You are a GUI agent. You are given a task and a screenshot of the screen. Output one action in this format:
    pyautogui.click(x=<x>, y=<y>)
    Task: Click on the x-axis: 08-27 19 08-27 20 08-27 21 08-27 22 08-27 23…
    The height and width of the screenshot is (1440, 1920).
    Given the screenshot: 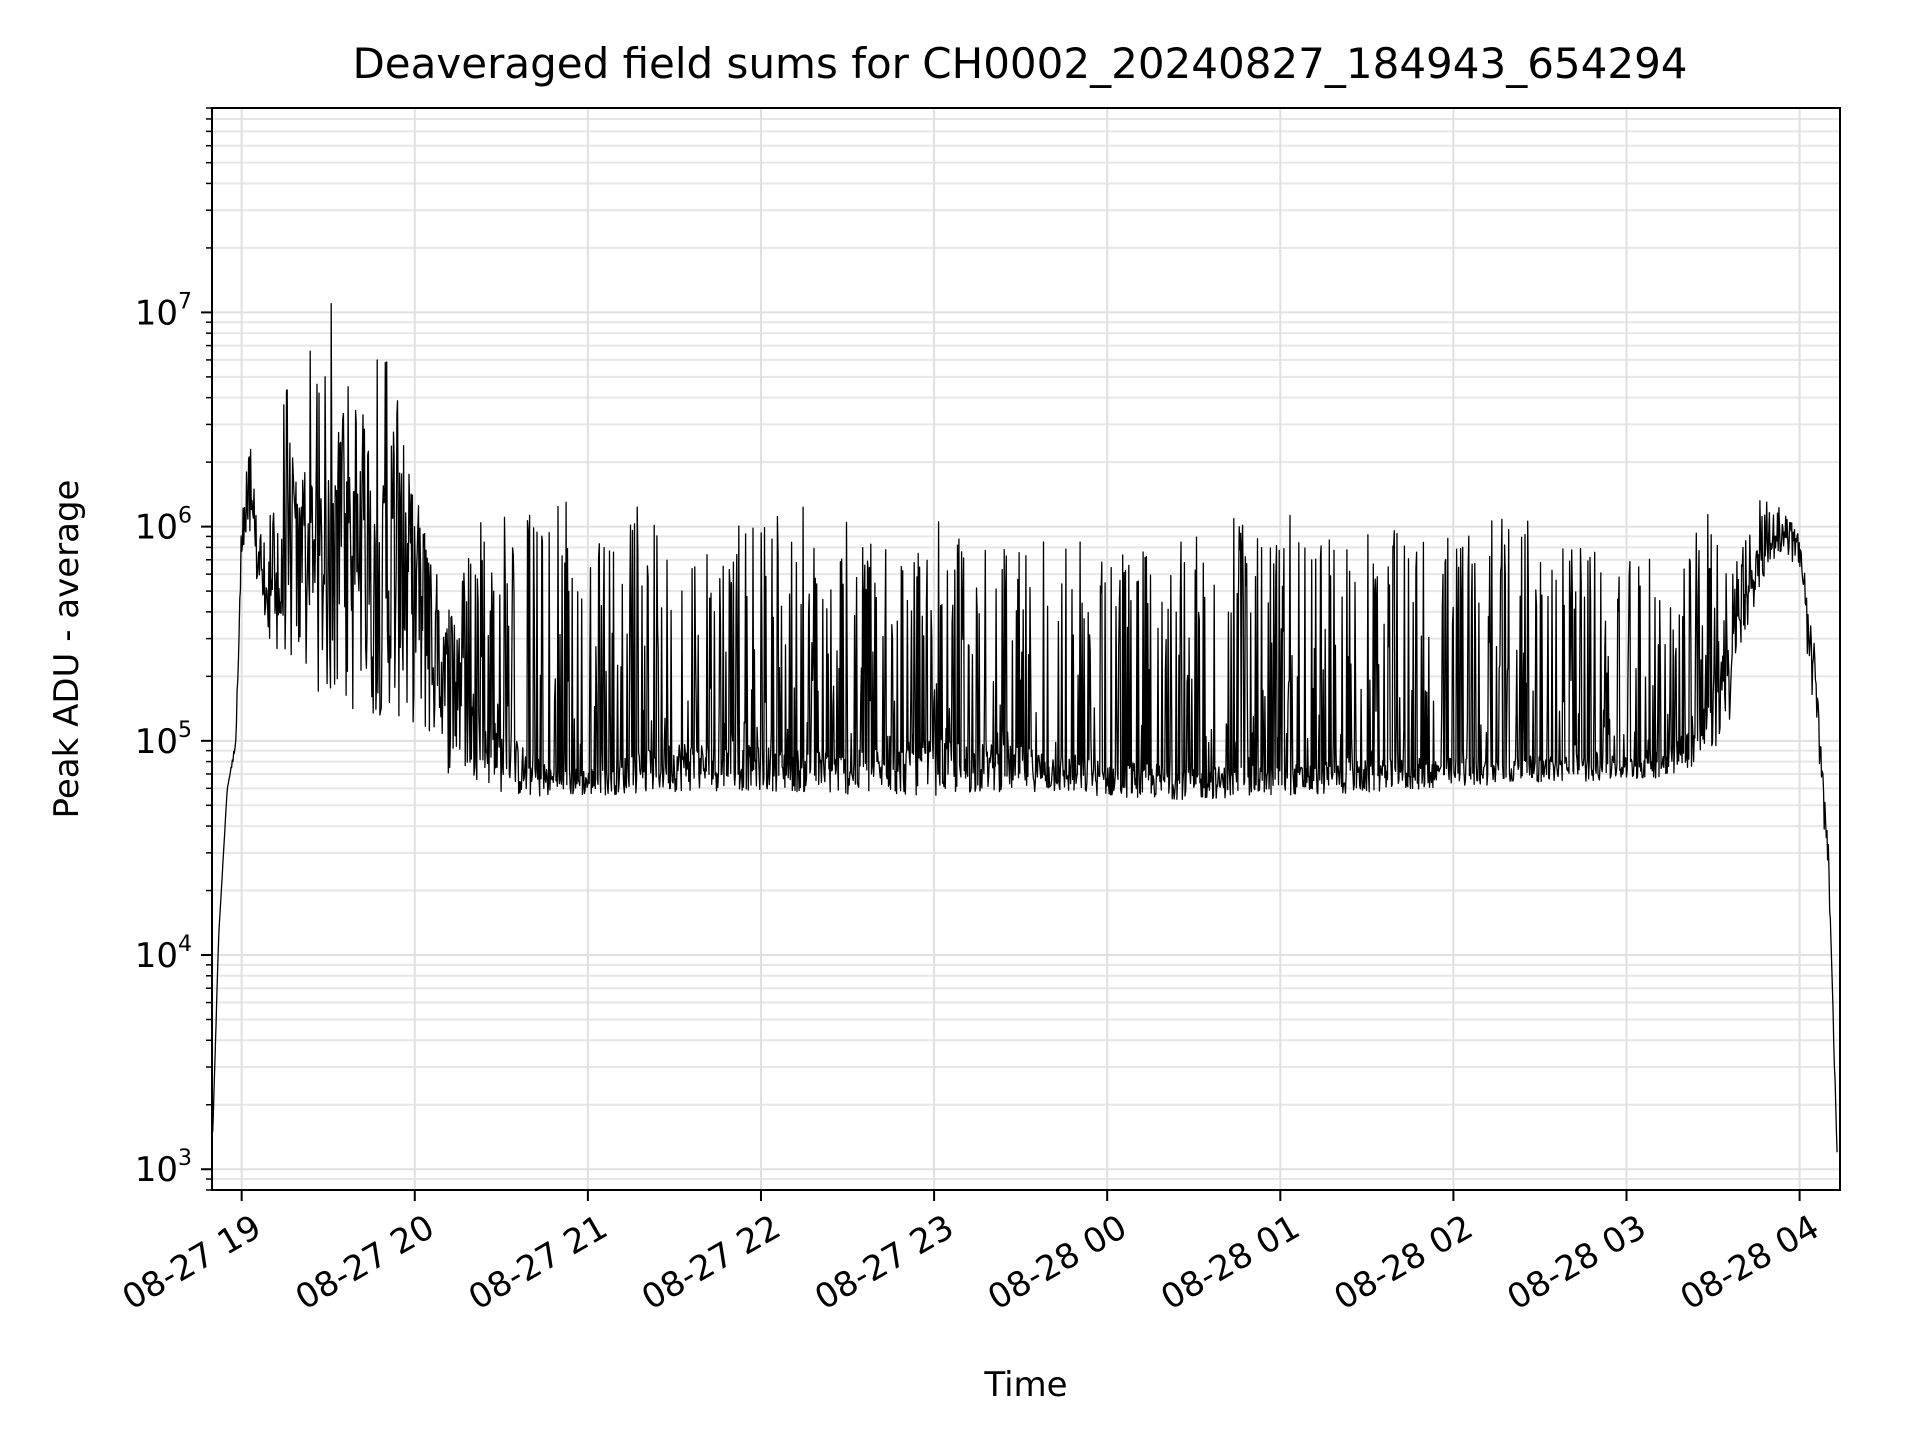 What is the action you would take?
    pyautogui.click(x=971, y=1254)
    